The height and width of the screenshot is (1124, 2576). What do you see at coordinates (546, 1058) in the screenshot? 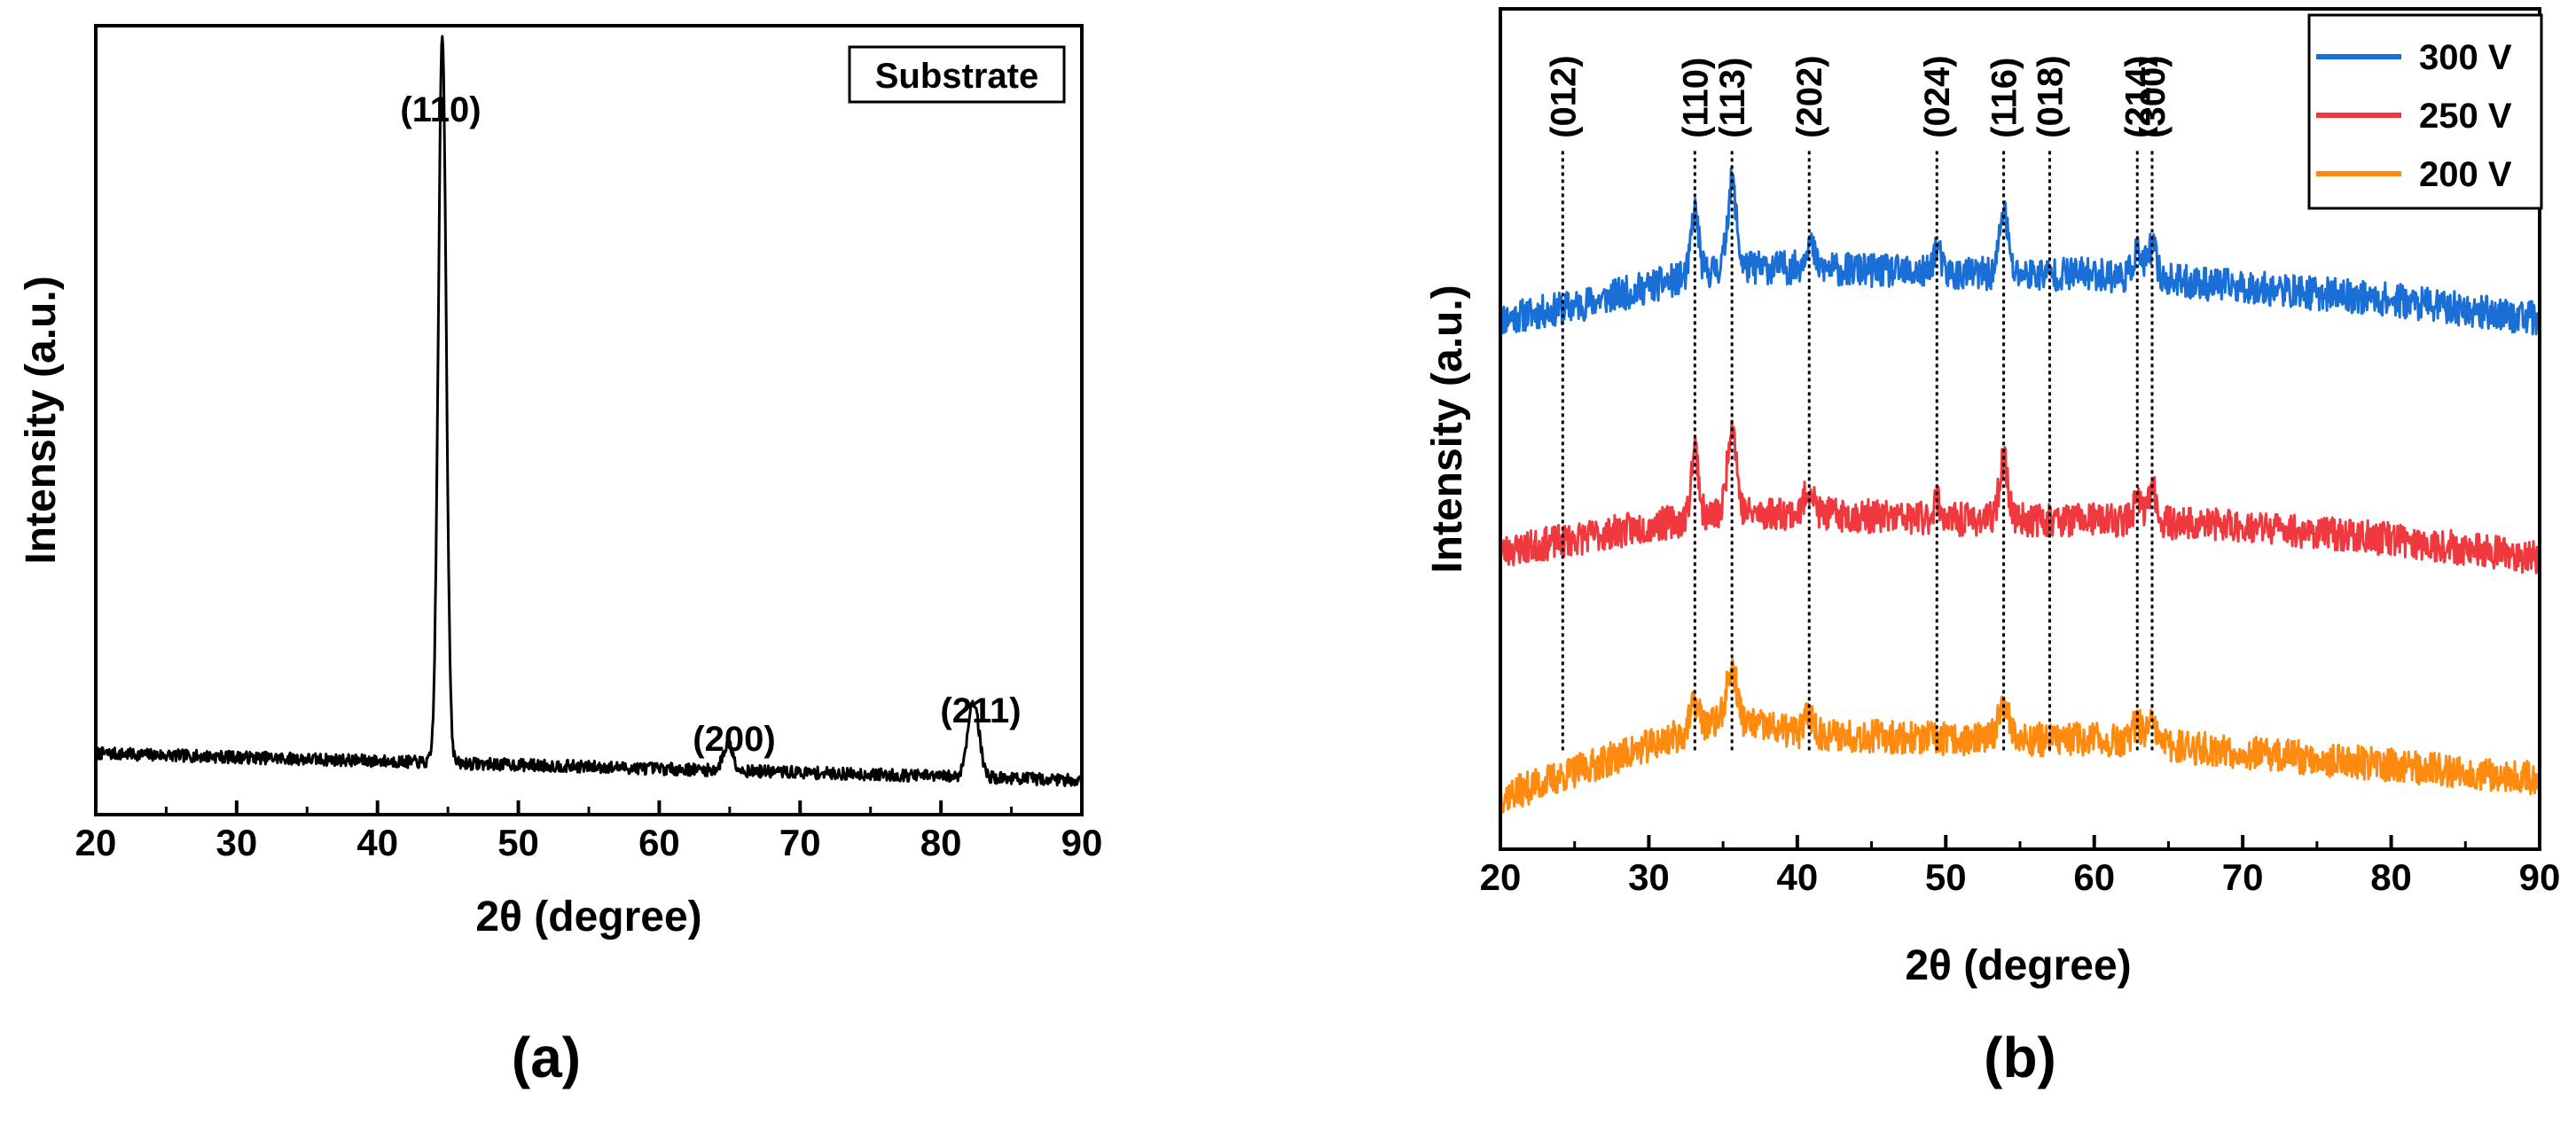
I see `panel-a-letter: (a)` at bounding box center [546, 1058].